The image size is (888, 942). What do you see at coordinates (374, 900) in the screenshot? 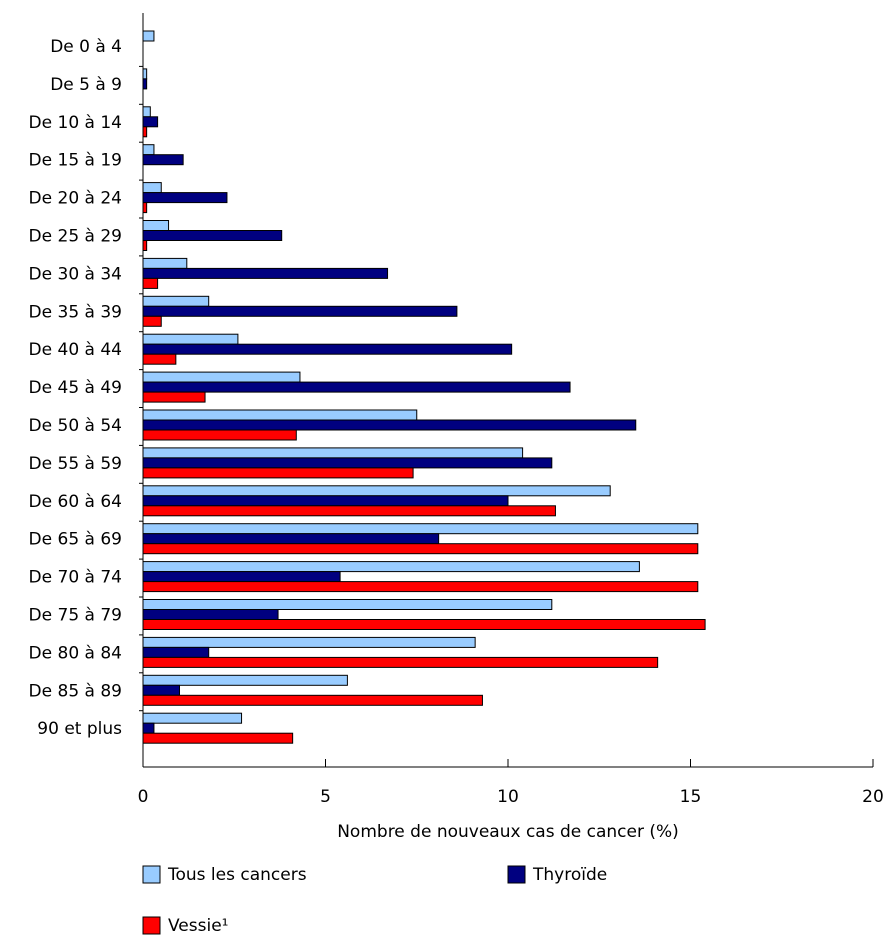
I see `legend: Tous les cancers Thyroïde Vessie¹` at bounding box center [374, 900].